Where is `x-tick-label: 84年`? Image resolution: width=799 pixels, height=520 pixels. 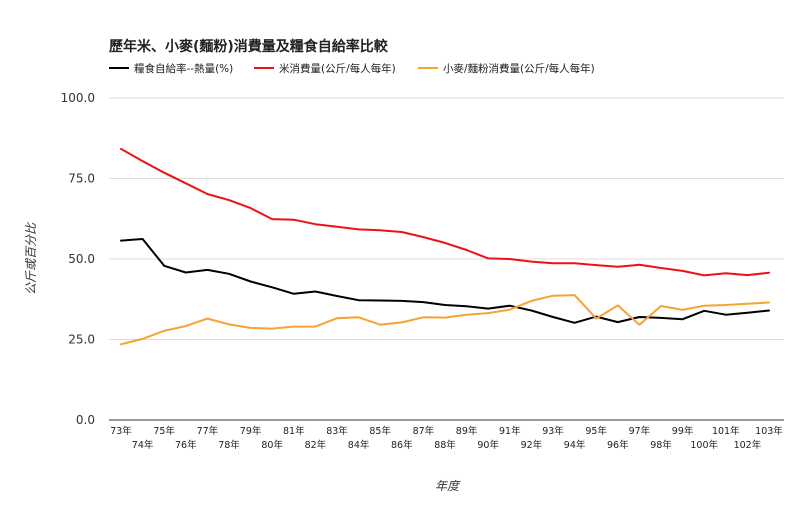 x-tick-label: 84年 is located at coordinates (359, 445).